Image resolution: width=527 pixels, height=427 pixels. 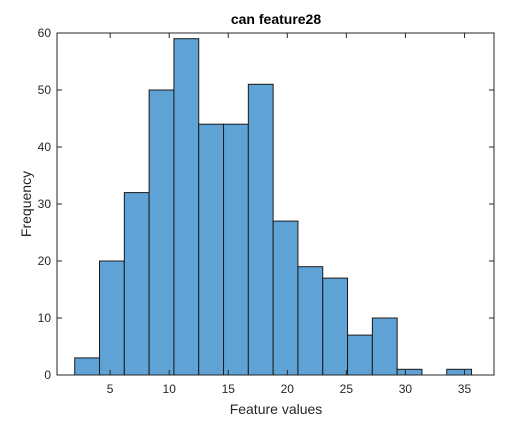 What do you see at coordinates (45, 90) in the screenshot?
I see `y-tick-label: 50` at bounding box center [45, 90].